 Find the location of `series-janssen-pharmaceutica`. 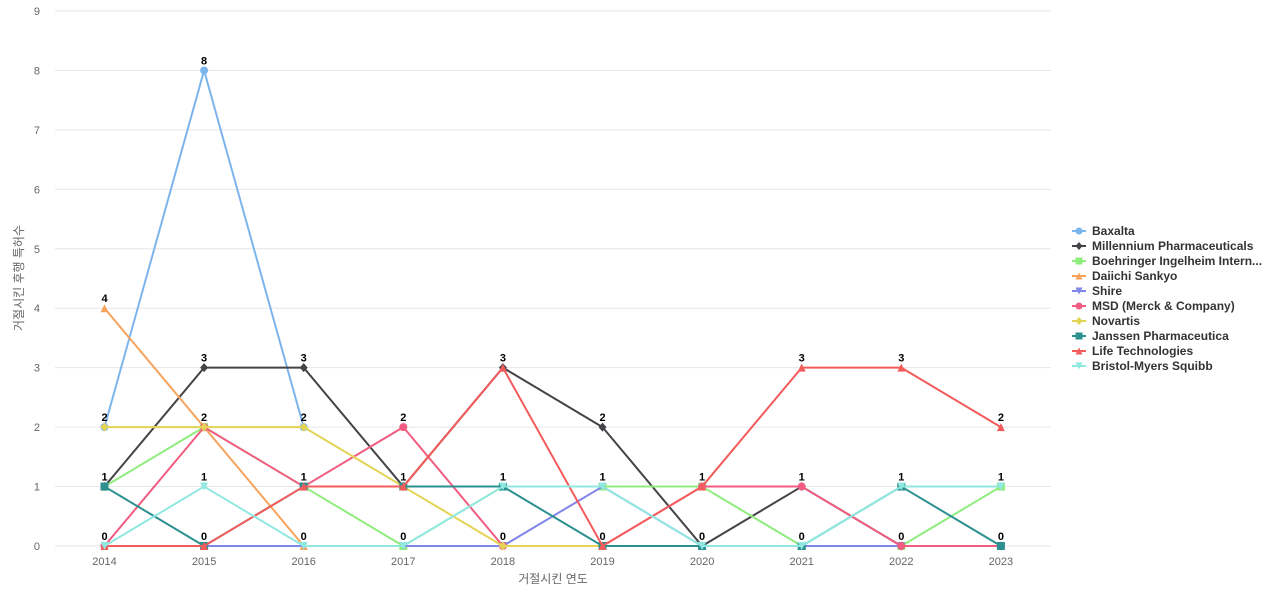

series-janssen-pharmaceutica is located at coordinates (552, 516).